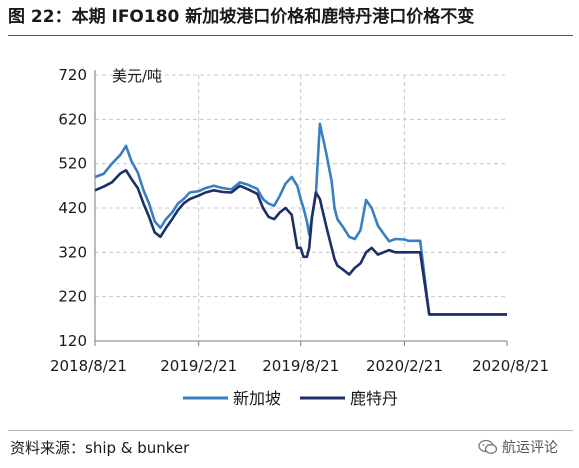 The height and width of the screenshot is (468, 579). I want to click on watermark: 航运评论, so click(518, 447).